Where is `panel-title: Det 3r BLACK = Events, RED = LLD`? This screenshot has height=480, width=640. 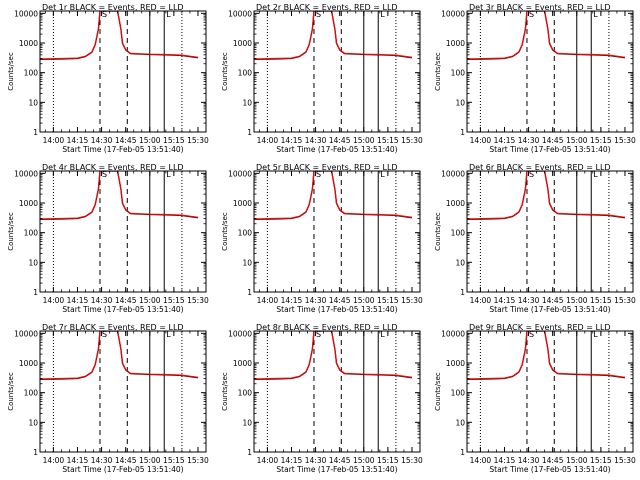
panel-title: Det 3r BLACK = Events, RED = LLD is located at coordinates (540, 7).